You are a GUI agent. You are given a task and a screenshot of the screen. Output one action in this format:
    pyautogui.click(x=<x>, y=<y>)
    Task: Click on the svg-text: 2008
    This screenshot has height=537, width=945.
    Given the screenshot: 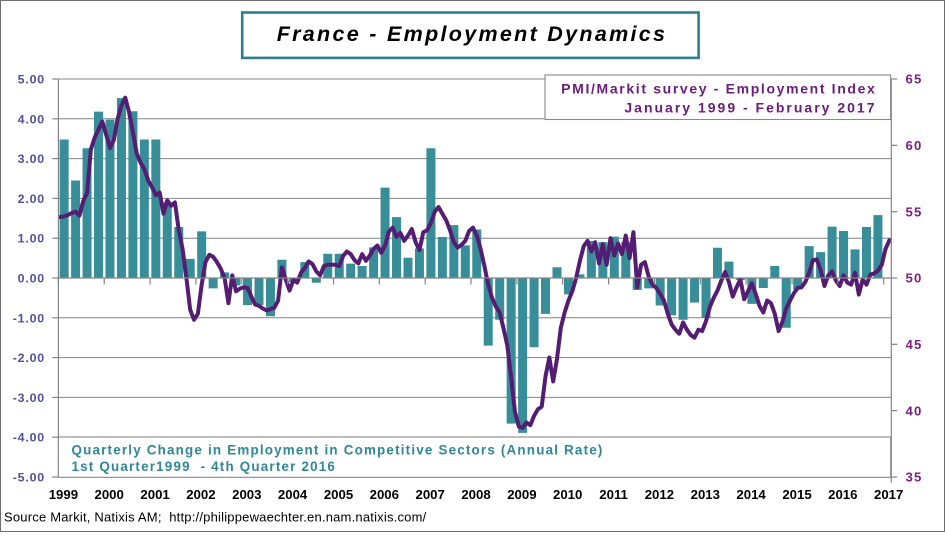 What is the action you would take?
    pyautogui.click(x=475, y=494)
    